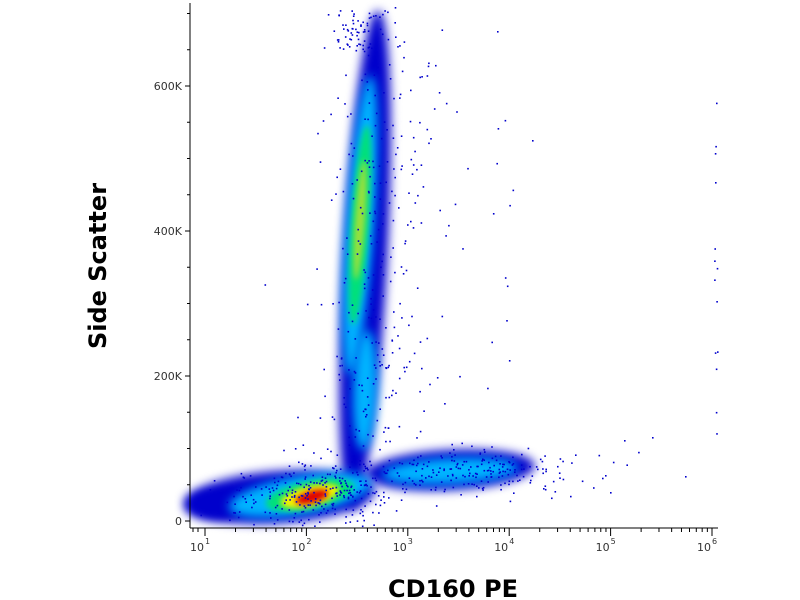 The image size is (800, 600). Describe the element at coordinates (308, 541) in the screenshot. I see `x-tick-exponent: 2` at that location.